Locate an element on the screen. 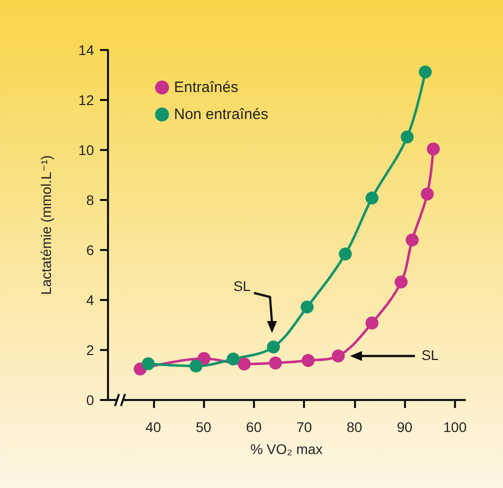 This screenshot has height=488, width=503. x-tick-label: 90 is located at coordinates (404, 427).